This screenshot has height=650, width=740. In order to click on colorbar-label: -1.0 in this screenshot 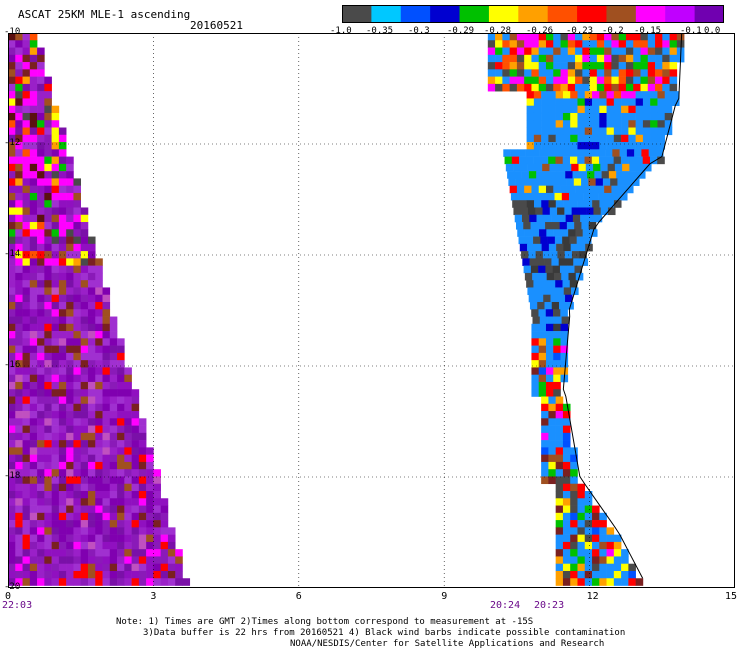, I will do `click(341, 31)`.